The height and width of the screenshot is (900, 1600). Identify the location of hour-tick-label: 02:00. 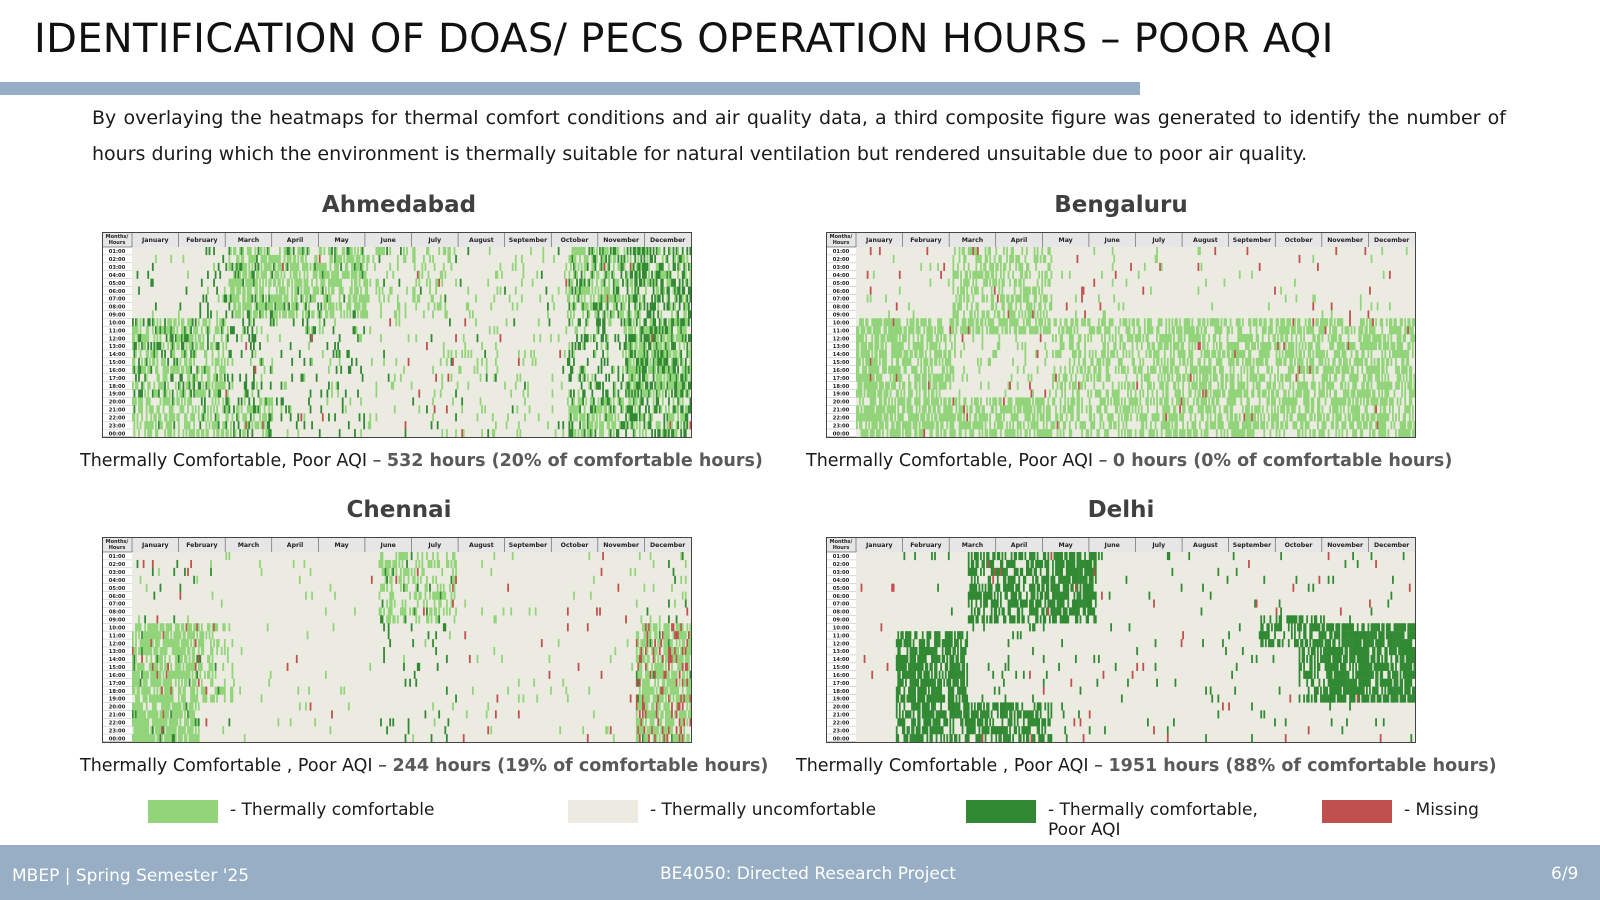
(117, 260).